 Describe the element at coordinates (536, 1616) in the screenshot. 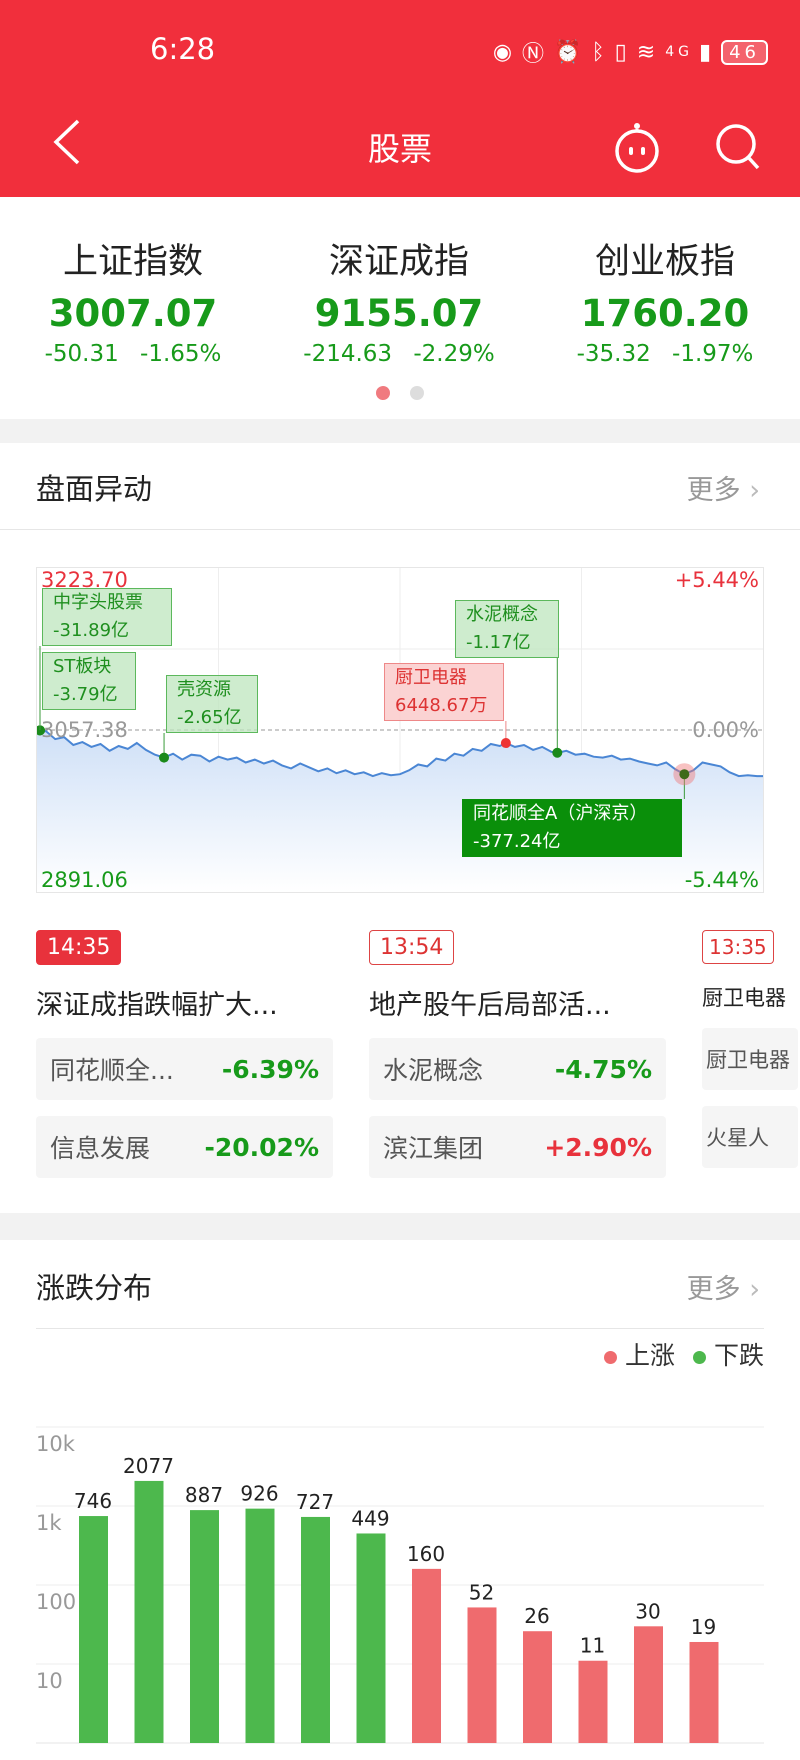

I see `bar-label: 26` at that location.